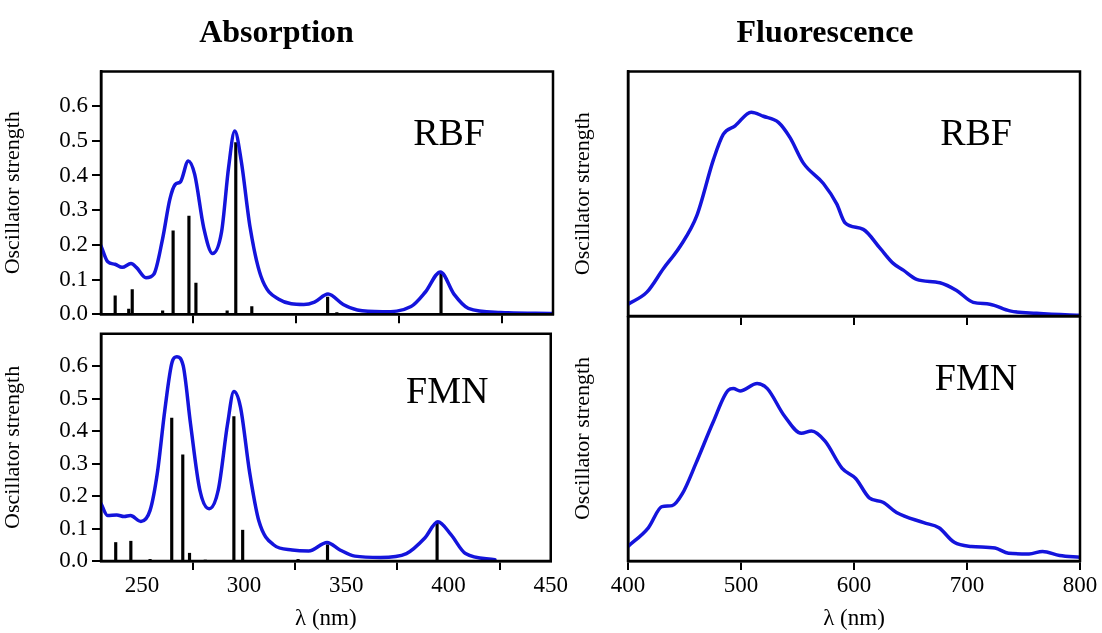  Describe the element at coordinates (142, 584) in the screenshot. I see `x-tick-label: 250` at that location.